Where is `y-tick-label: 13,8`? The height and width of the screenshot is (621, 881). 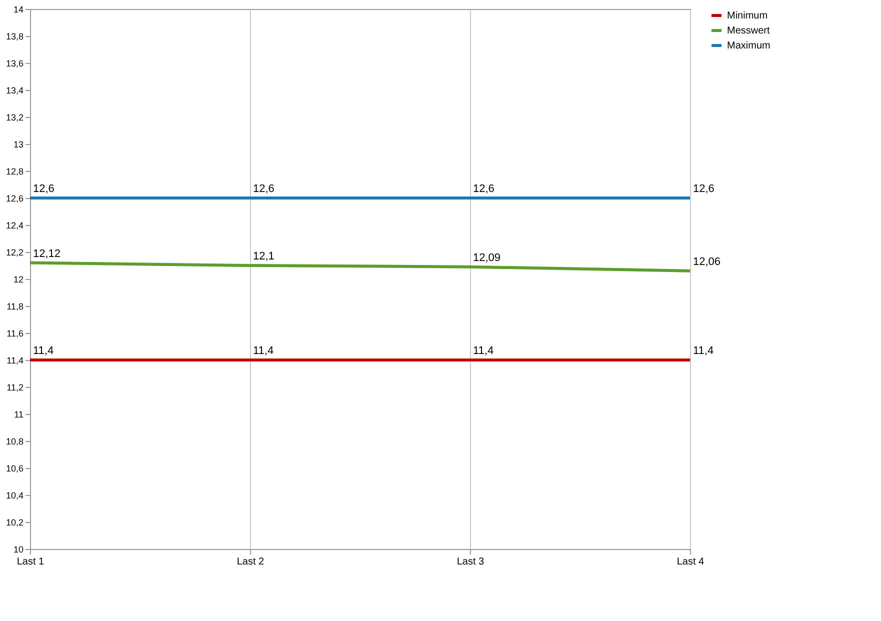 y-tick-label: 13,8 is located at coordinates (15, 37).